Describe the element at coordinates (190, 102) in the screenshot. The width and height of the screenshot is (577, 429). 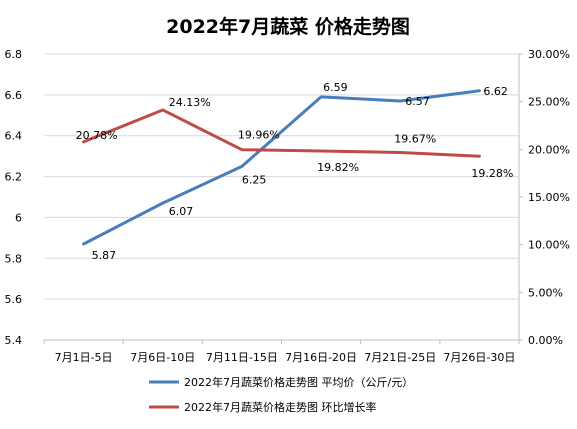
I see `data-label: 24.13%` at that location.